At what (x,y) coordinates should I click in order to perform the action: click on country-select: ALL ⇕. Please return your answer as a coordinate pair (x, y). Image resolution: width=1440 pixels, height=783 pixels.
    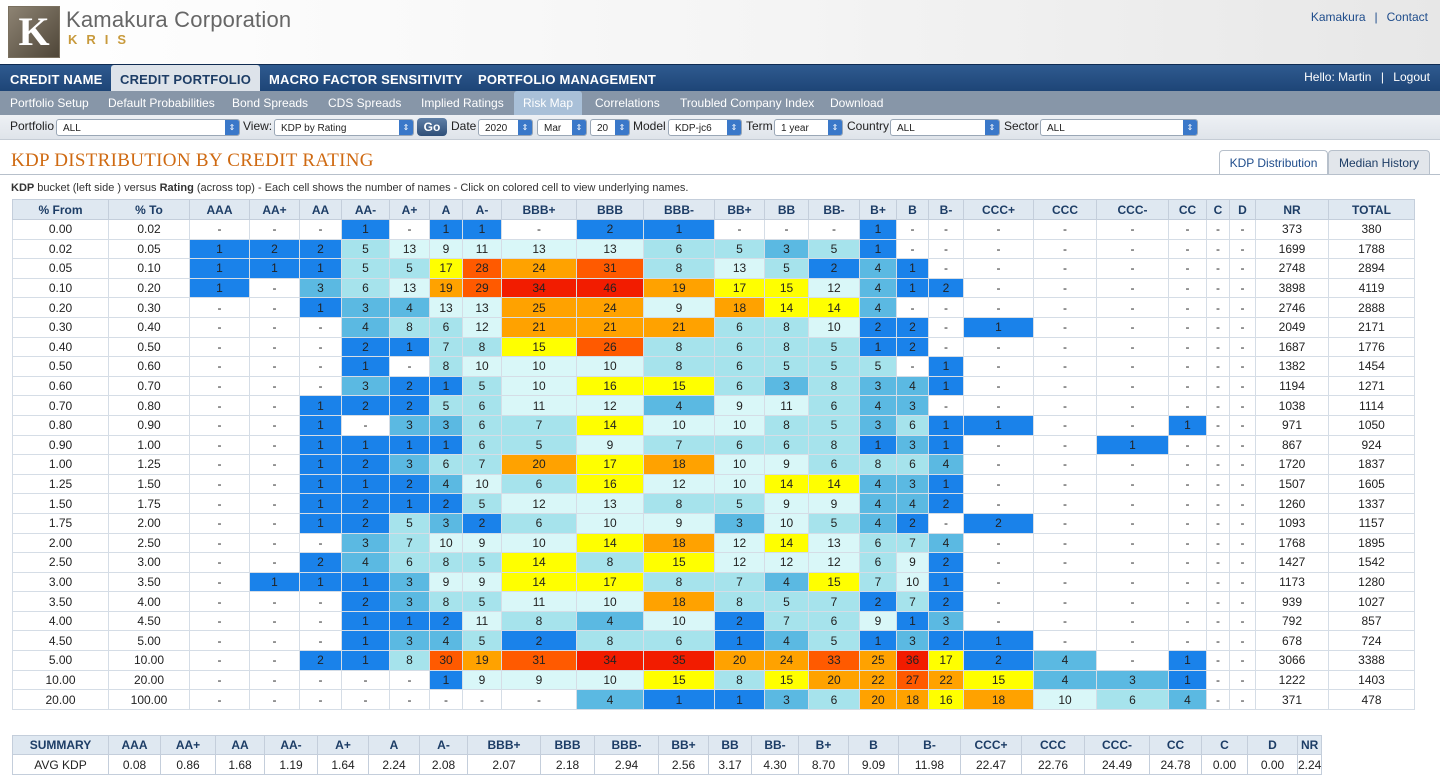
    Looking at the image, I should click on (945, 127).